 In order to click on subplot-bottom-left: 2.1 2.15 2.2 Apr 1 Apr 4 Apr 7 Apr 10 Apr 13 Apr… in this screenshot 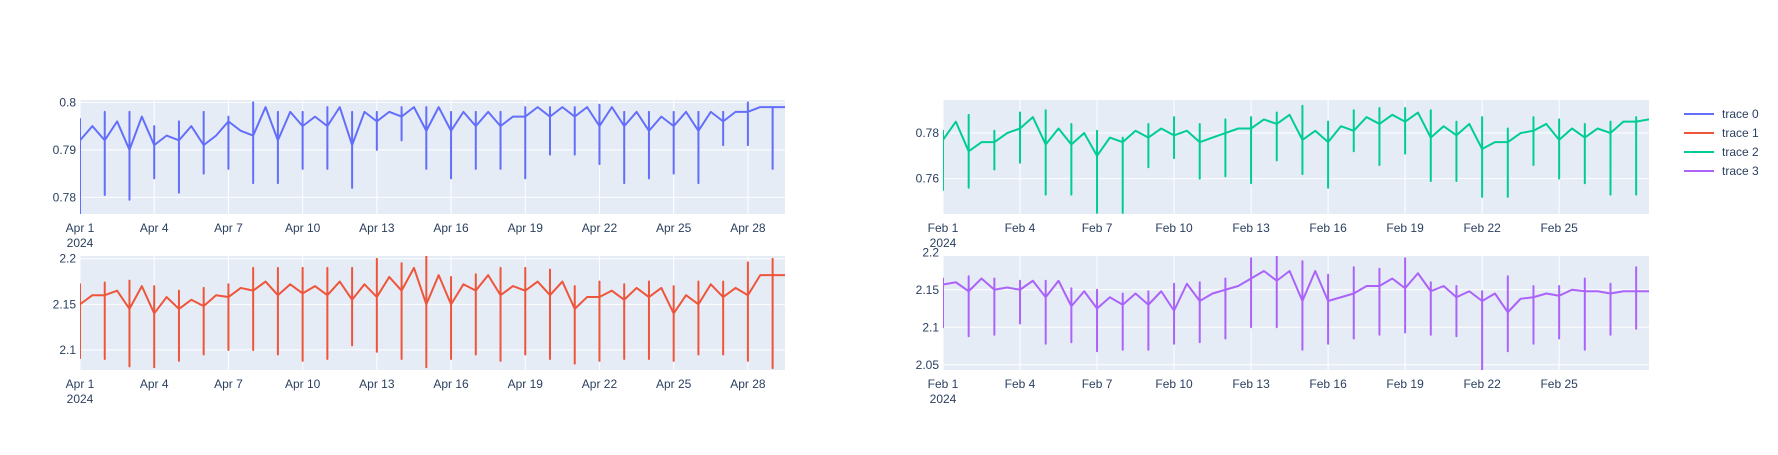, I will do `click(419, 329)`.